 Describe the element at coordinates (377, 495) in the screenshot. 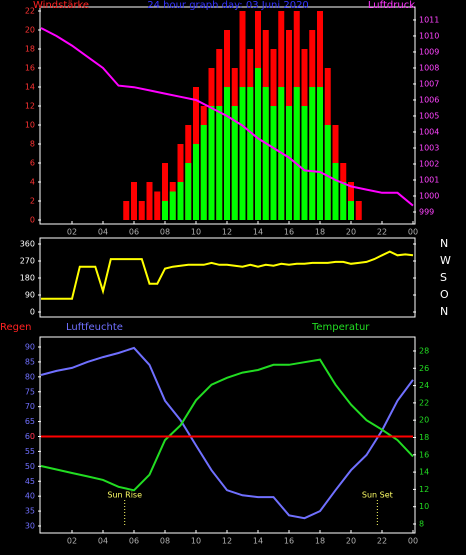

I see `annotation: Sun Set` at that location.